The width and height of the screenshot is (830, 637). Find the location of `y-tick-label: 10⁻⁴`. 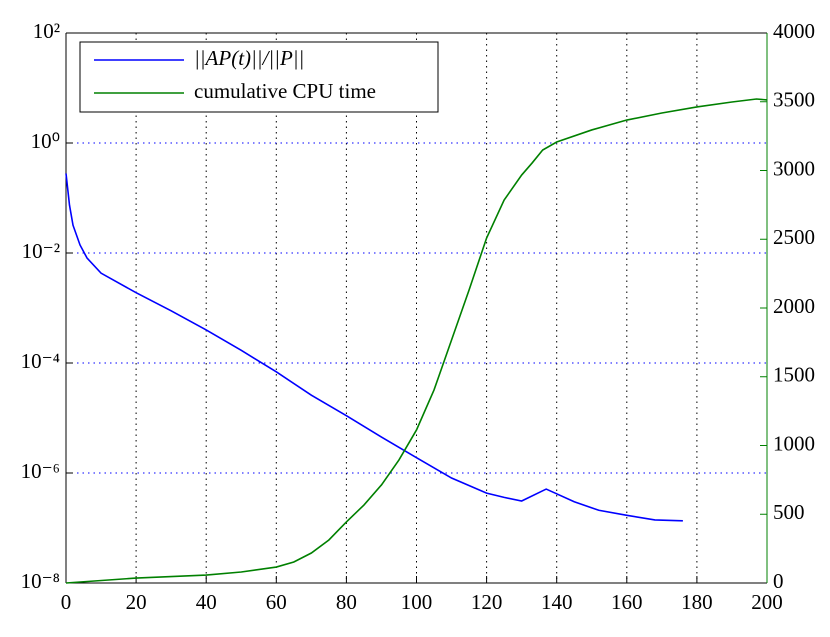

y-tick-label: 10⁻⁴ is located at coordinates (40, 361).